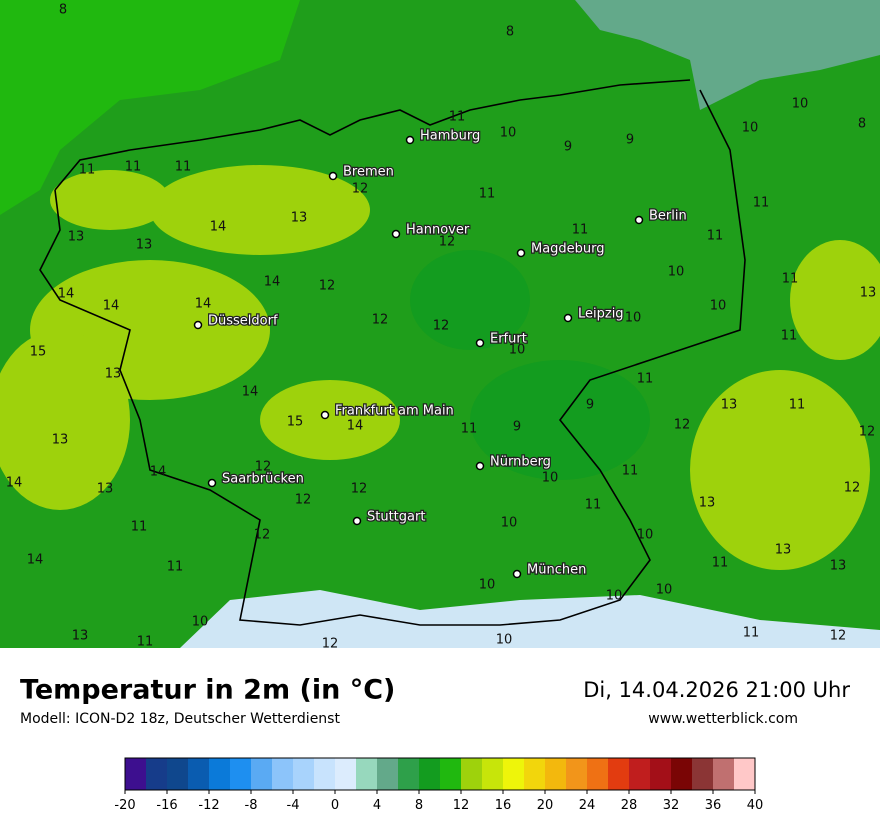  Describe the element at coordinates (124, 805) in the screenshot. I see `legend-tick-label: -20` at that location.